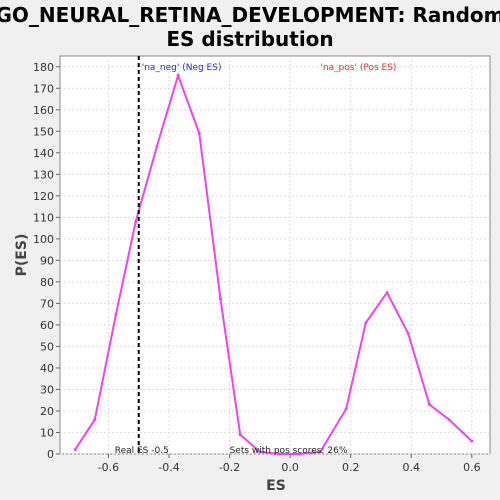 The image size is (500, 500). Describe the element at coordinates (43, 153) in the screenshot. I see `y-tick-label: 140` at that location.